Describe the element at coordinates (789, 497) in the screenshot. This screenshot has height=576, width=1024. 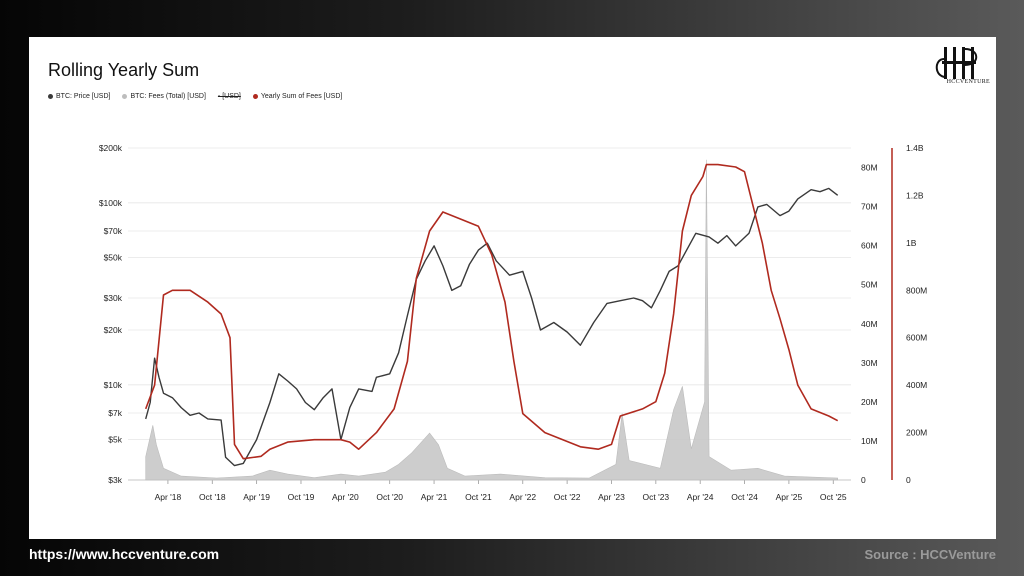
I see `x-tick-label: Apr '25` at that location.